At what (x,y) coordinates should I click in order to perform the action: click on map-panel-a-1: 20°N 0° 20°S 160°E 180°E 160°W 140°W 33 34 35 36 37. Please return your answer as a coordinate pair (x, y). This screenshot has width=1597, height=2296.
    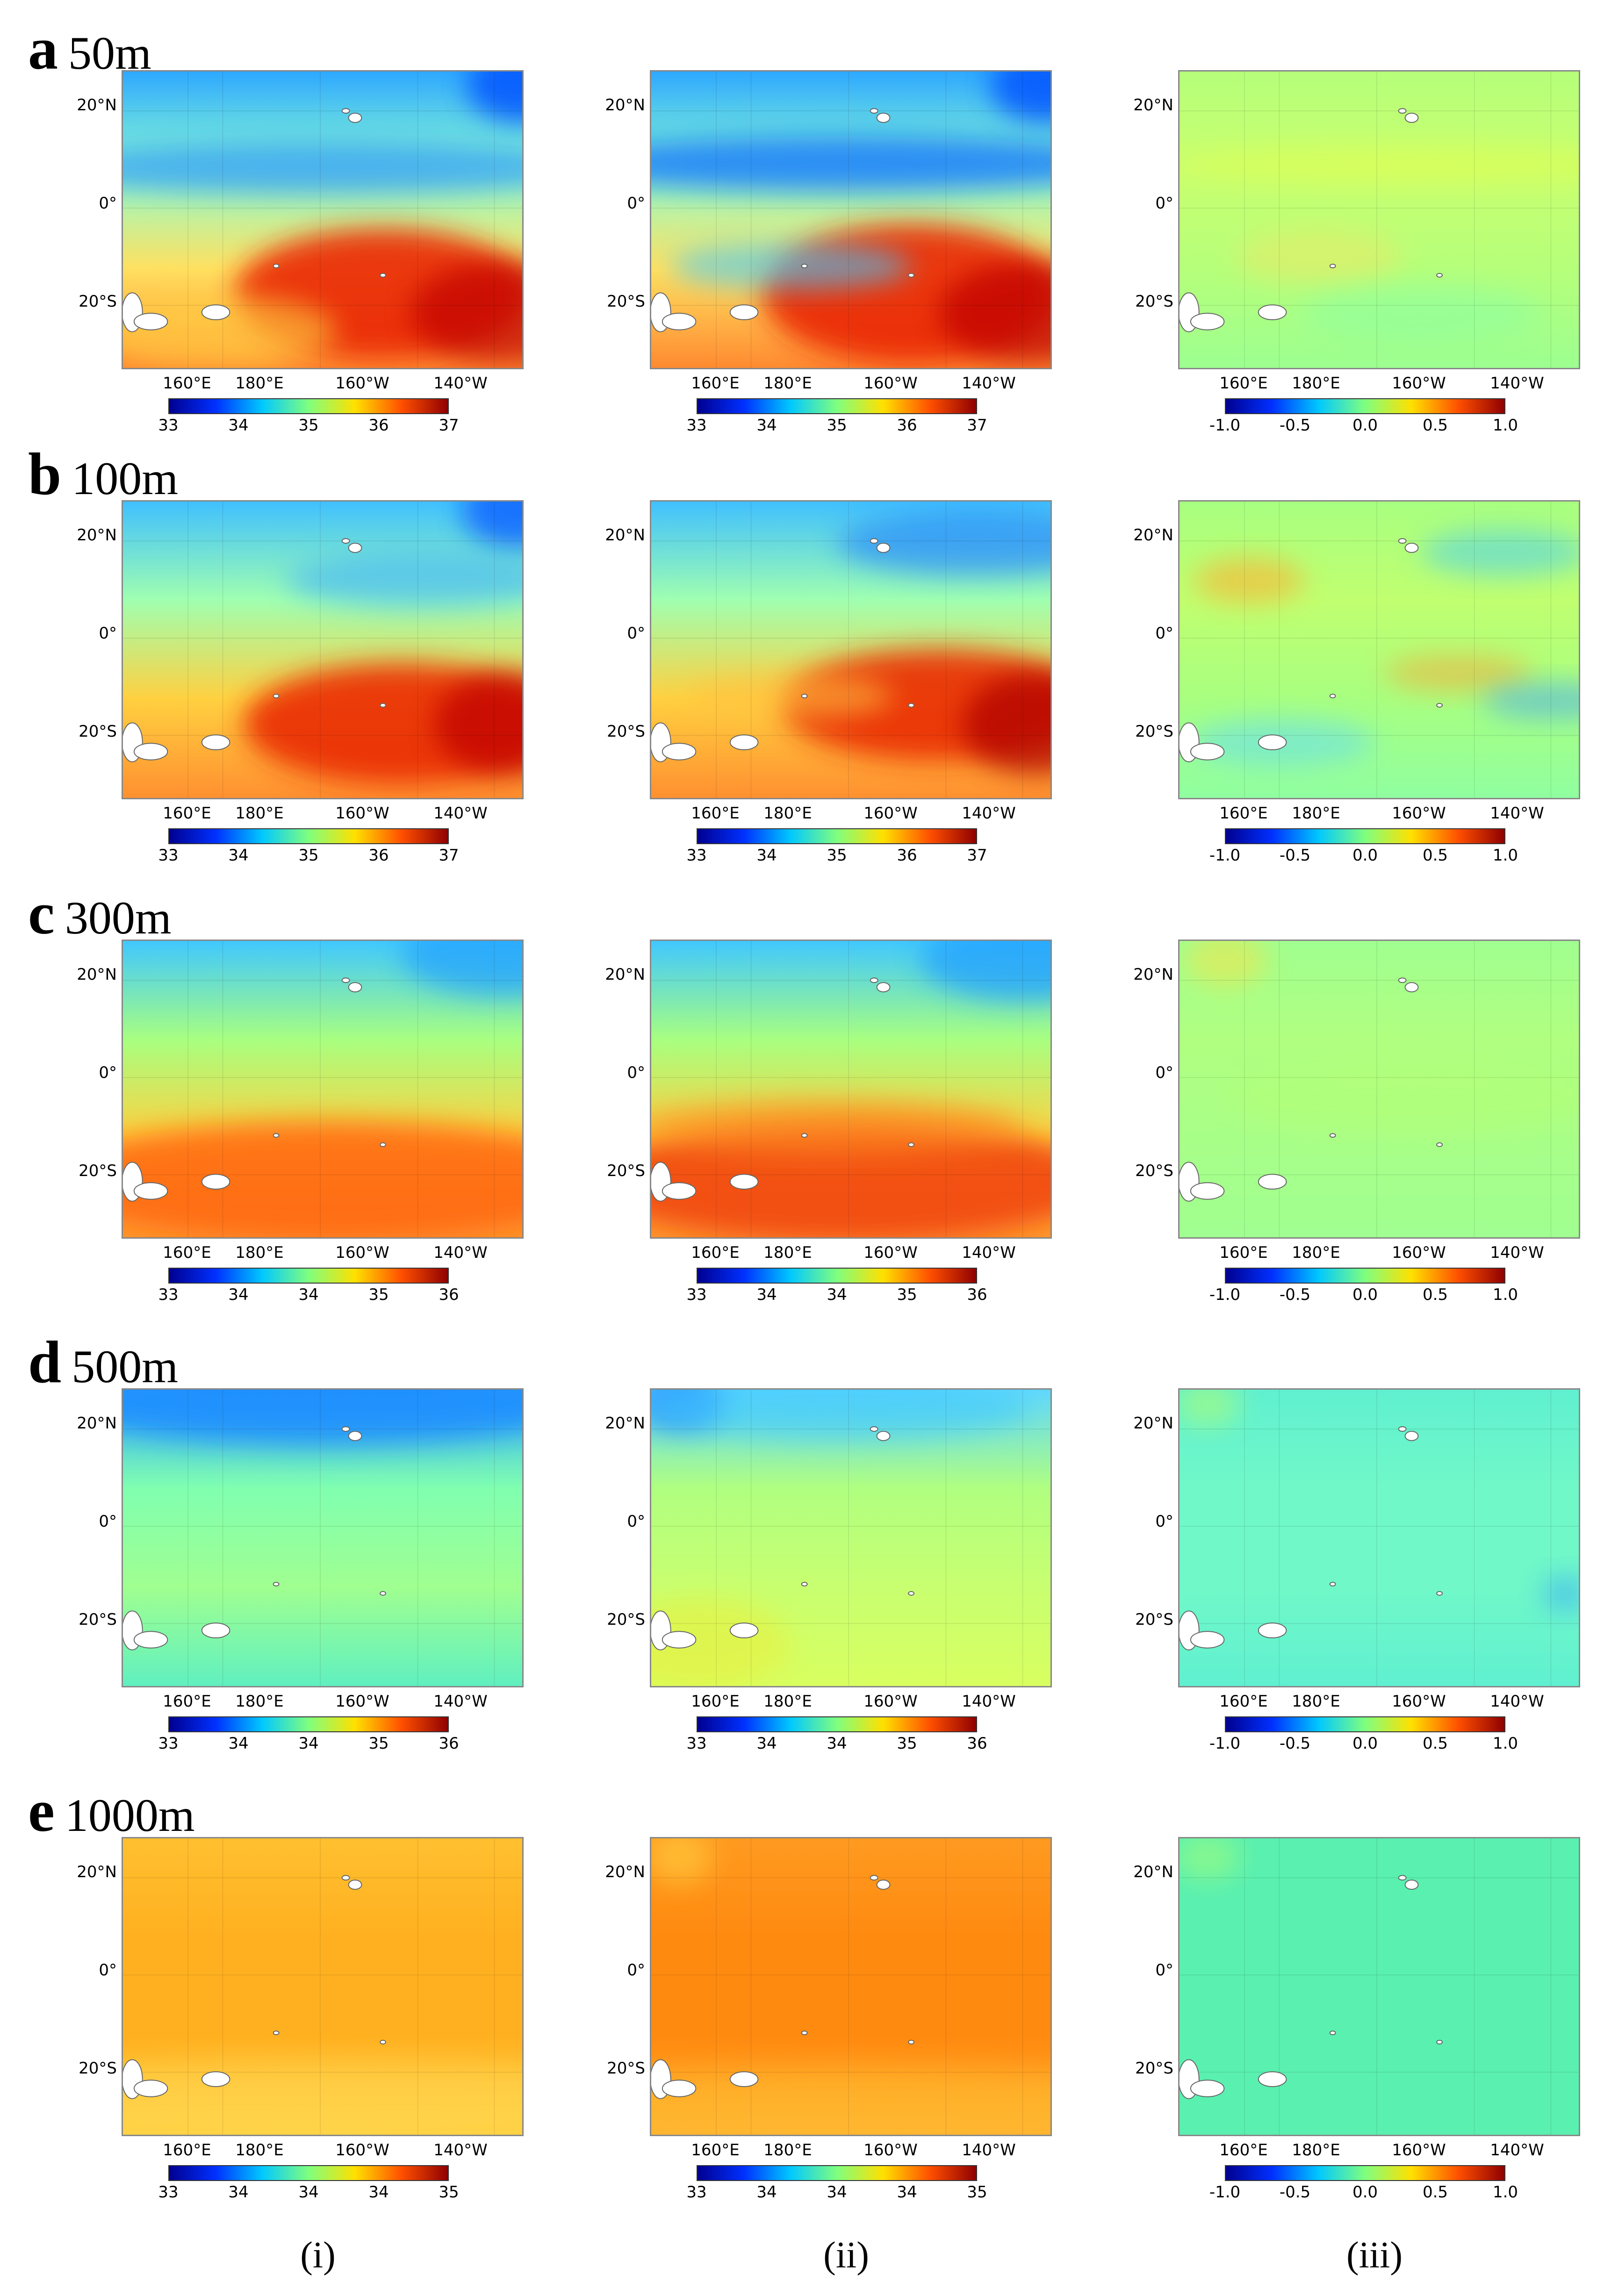
    Looking at the image, I should click on (308, 248).